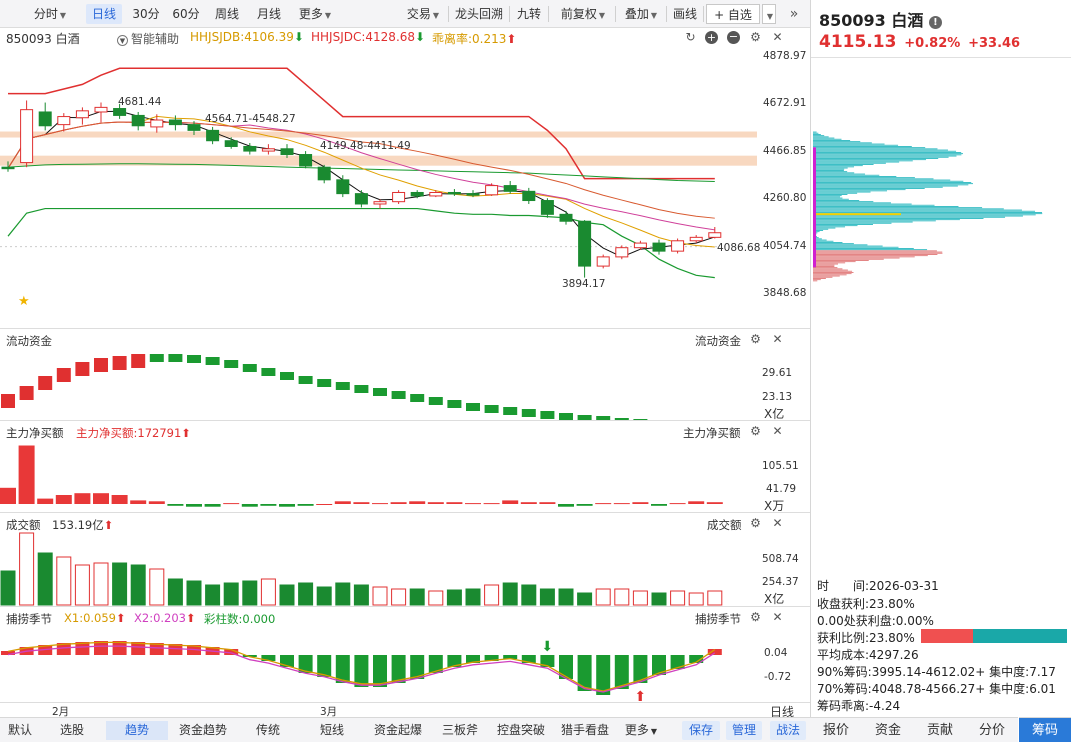 The height and width of the screenshot is (742, 1071). What do you see at coordinates (940, 729) in the screenshot?
I see `tab-contribution: 贡献` at bounding box center [940, 729].